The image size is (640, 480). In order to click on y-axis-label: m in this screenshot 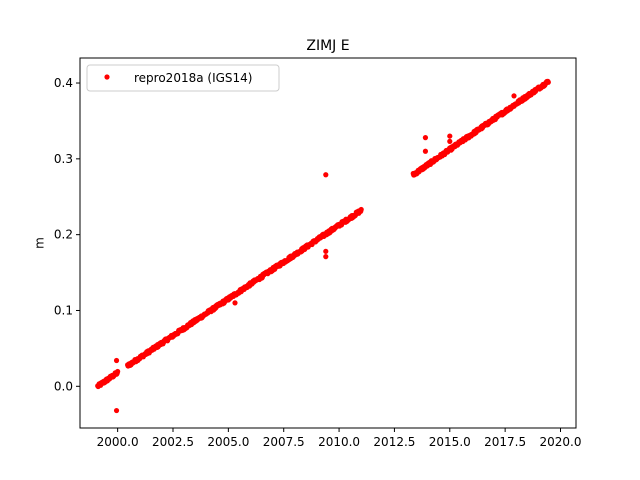, I will do `click(40, 243)`.